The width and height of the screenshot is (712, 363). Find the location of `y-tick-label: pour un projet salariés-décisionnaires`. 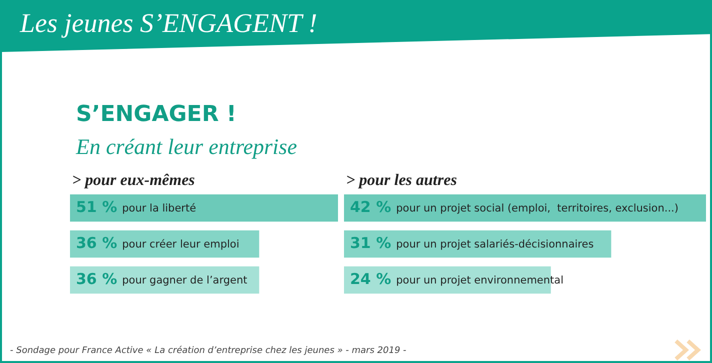

y-tick-label: pour un projet salariés-décisionnaires is located at coordinates (495, 244).